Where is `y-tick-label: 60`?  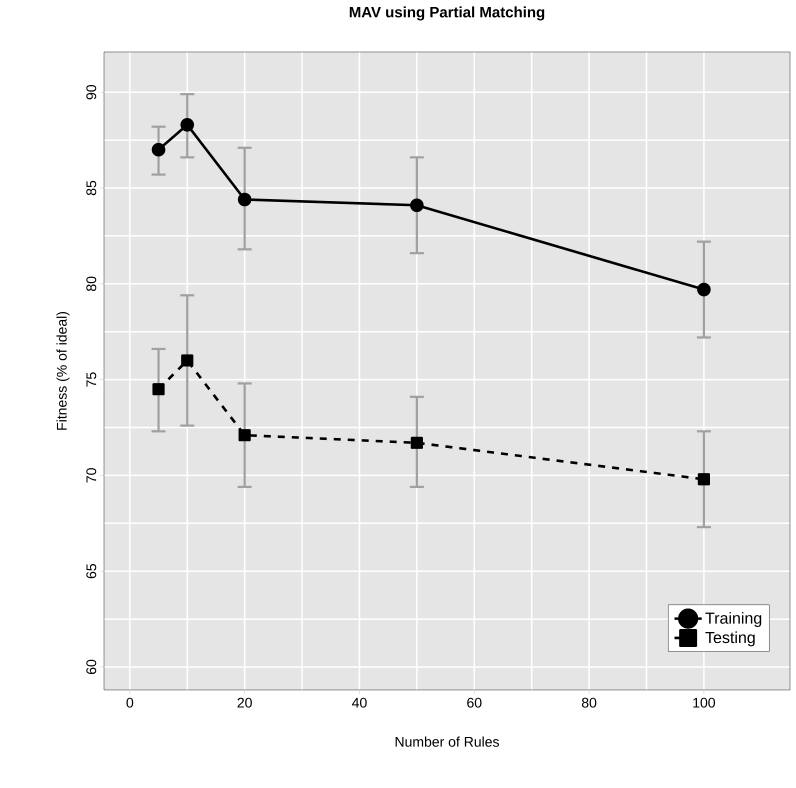
y-tick-label: 60 is located at coordinates (91, 667).